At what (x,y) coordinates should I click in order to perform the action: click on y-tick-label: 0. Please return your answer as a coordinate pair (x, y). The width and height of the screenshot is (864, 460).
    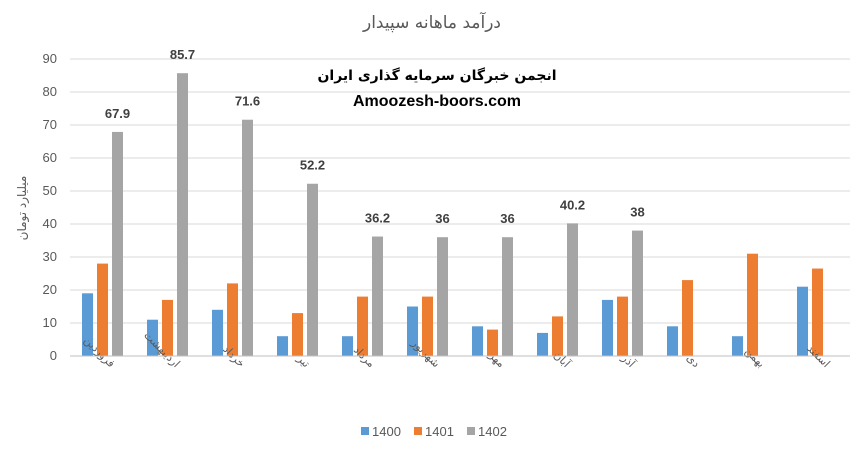
    Looking at the image, I should click on (53, 355).